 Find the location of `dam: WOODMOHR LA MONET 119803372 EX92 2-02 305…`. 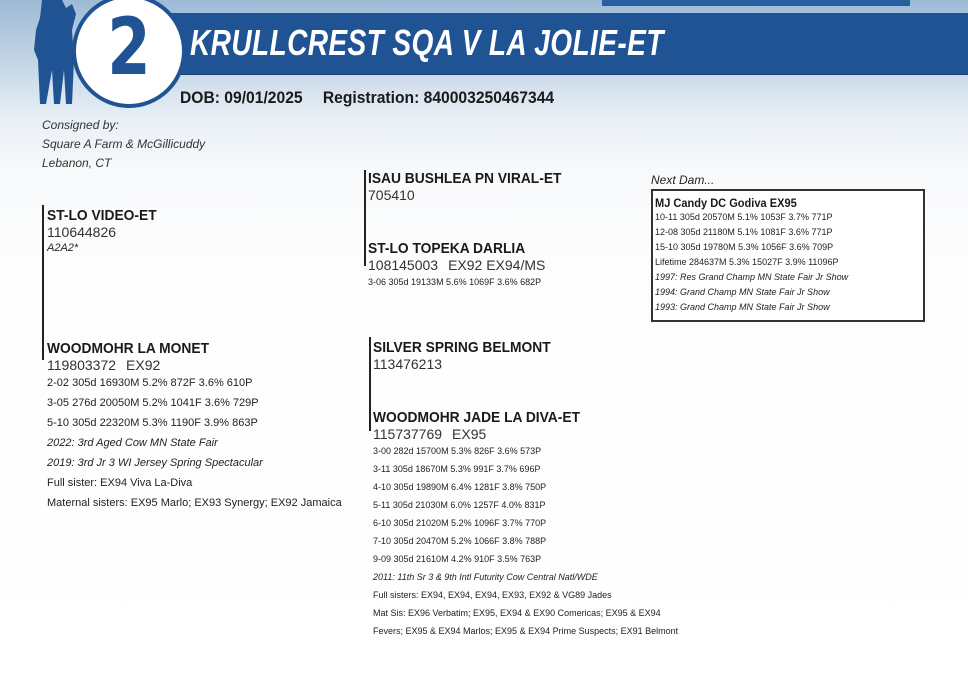

dam: WOODMOHR LA MONET 119803372 EX92 2-02 305… is located at coordinates (194, 426).